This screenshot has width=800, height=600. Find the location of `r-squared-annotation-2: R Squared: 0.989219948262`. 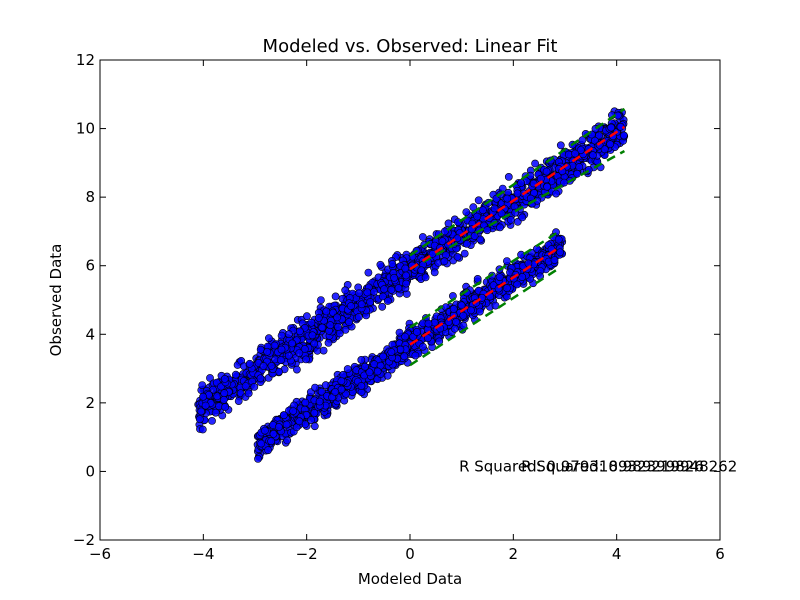

r-squared-annotation-2: R Squared: 0.989219948262 is located at coordinates (629, 466).